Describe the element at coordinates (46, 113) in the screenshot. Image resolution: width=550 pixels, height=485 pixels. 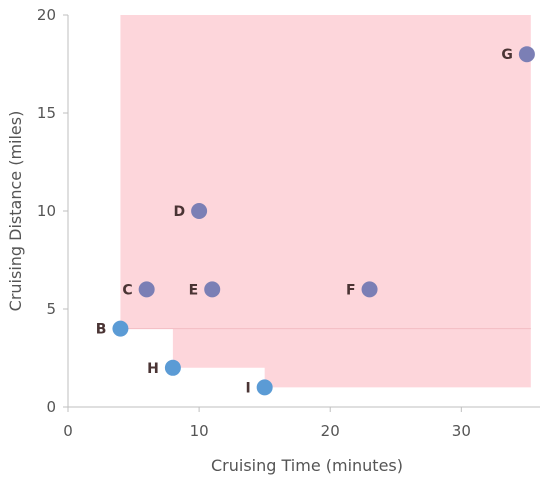
I see `y-tick-label: 15` at that location.